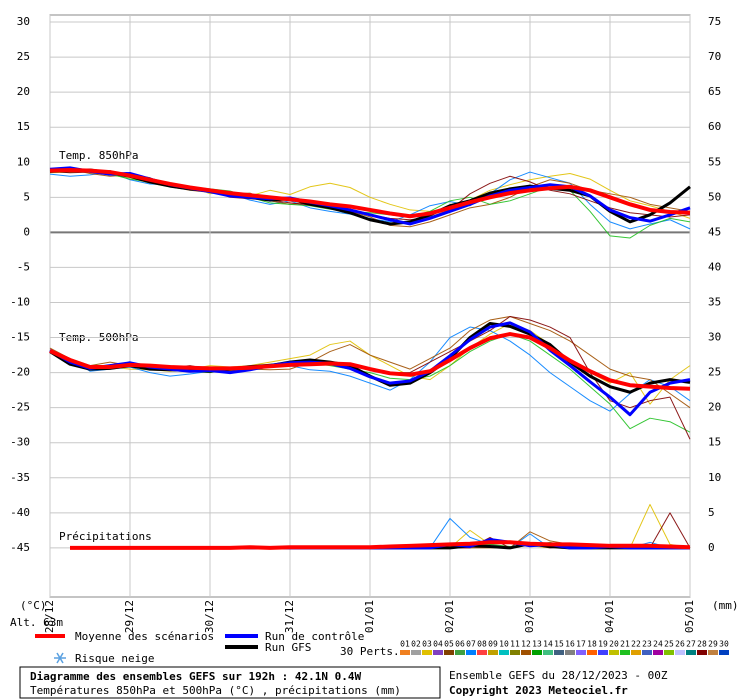 The height and width of the screenshot is (700, 740). Describe the element at coordinates (714, 301) in the screenshot. I see `y2-tick-label: 35` at that location.